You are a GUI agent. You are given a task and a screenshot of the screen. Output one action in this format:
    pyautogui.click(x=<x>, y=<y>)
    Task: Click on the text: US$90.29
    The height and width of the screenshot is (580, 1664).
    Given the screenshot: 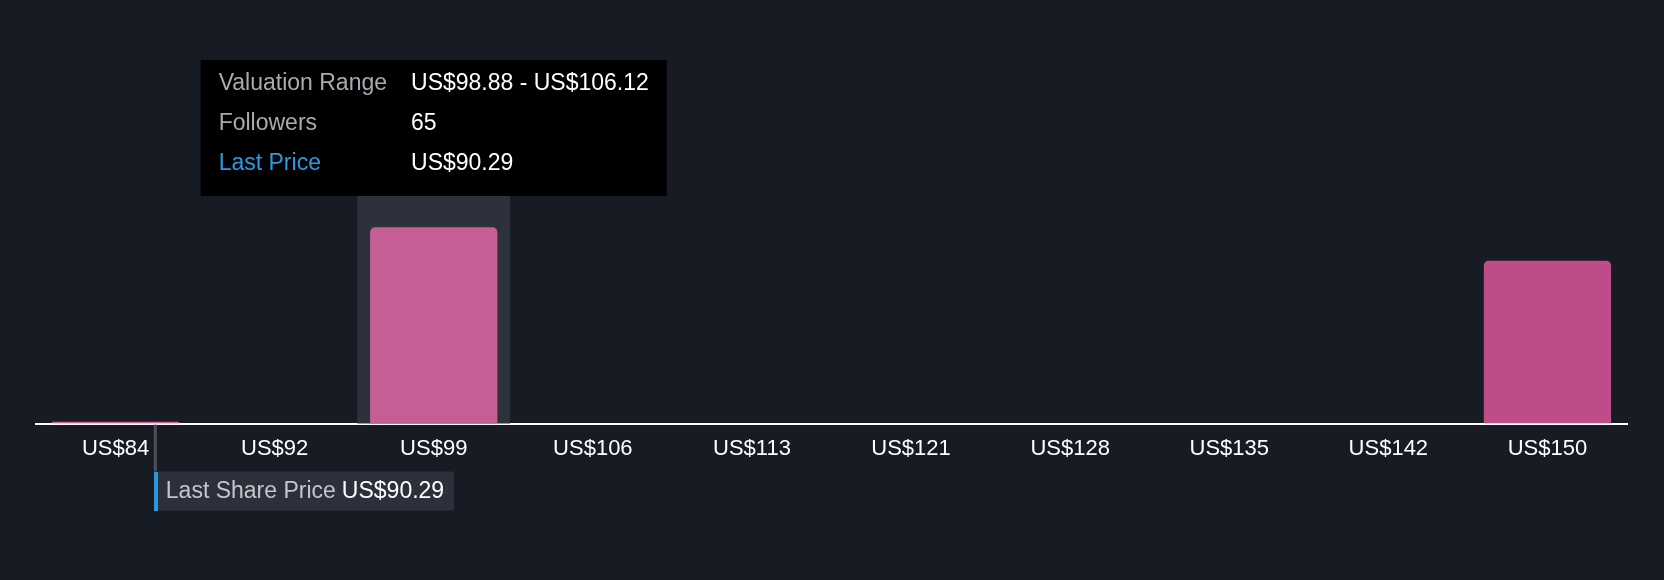 What is the action you would take?
    pyautogui.click(x=462, y=162)
    